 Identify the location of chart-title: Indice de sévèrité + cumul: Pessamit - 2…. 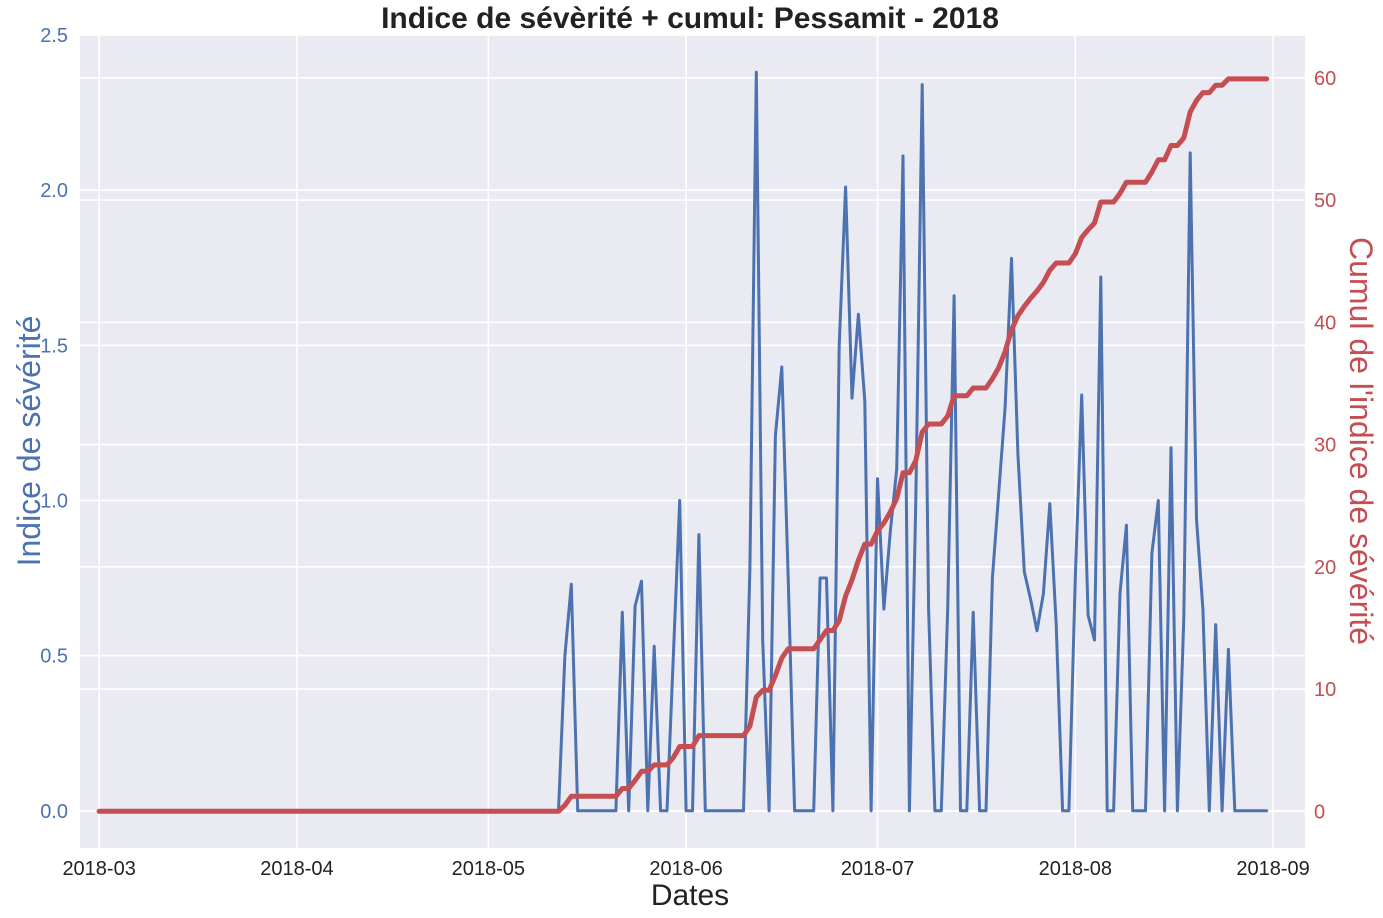
(690, 18).